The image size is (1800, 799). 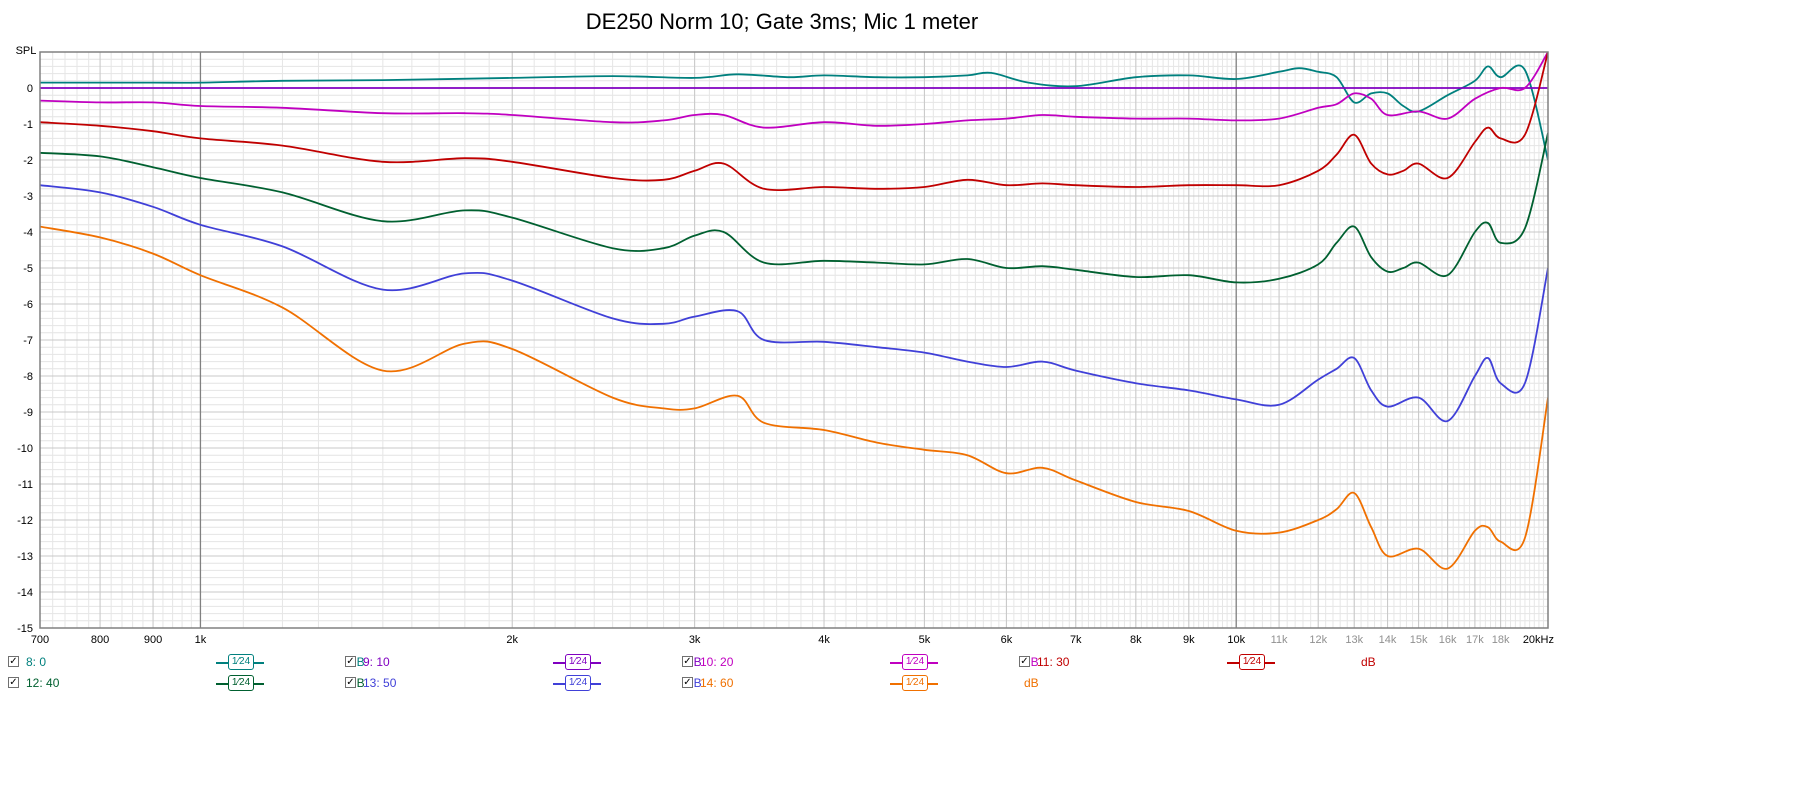 I want to click on x-tick-label: 1k, so click(x=201, y=640).